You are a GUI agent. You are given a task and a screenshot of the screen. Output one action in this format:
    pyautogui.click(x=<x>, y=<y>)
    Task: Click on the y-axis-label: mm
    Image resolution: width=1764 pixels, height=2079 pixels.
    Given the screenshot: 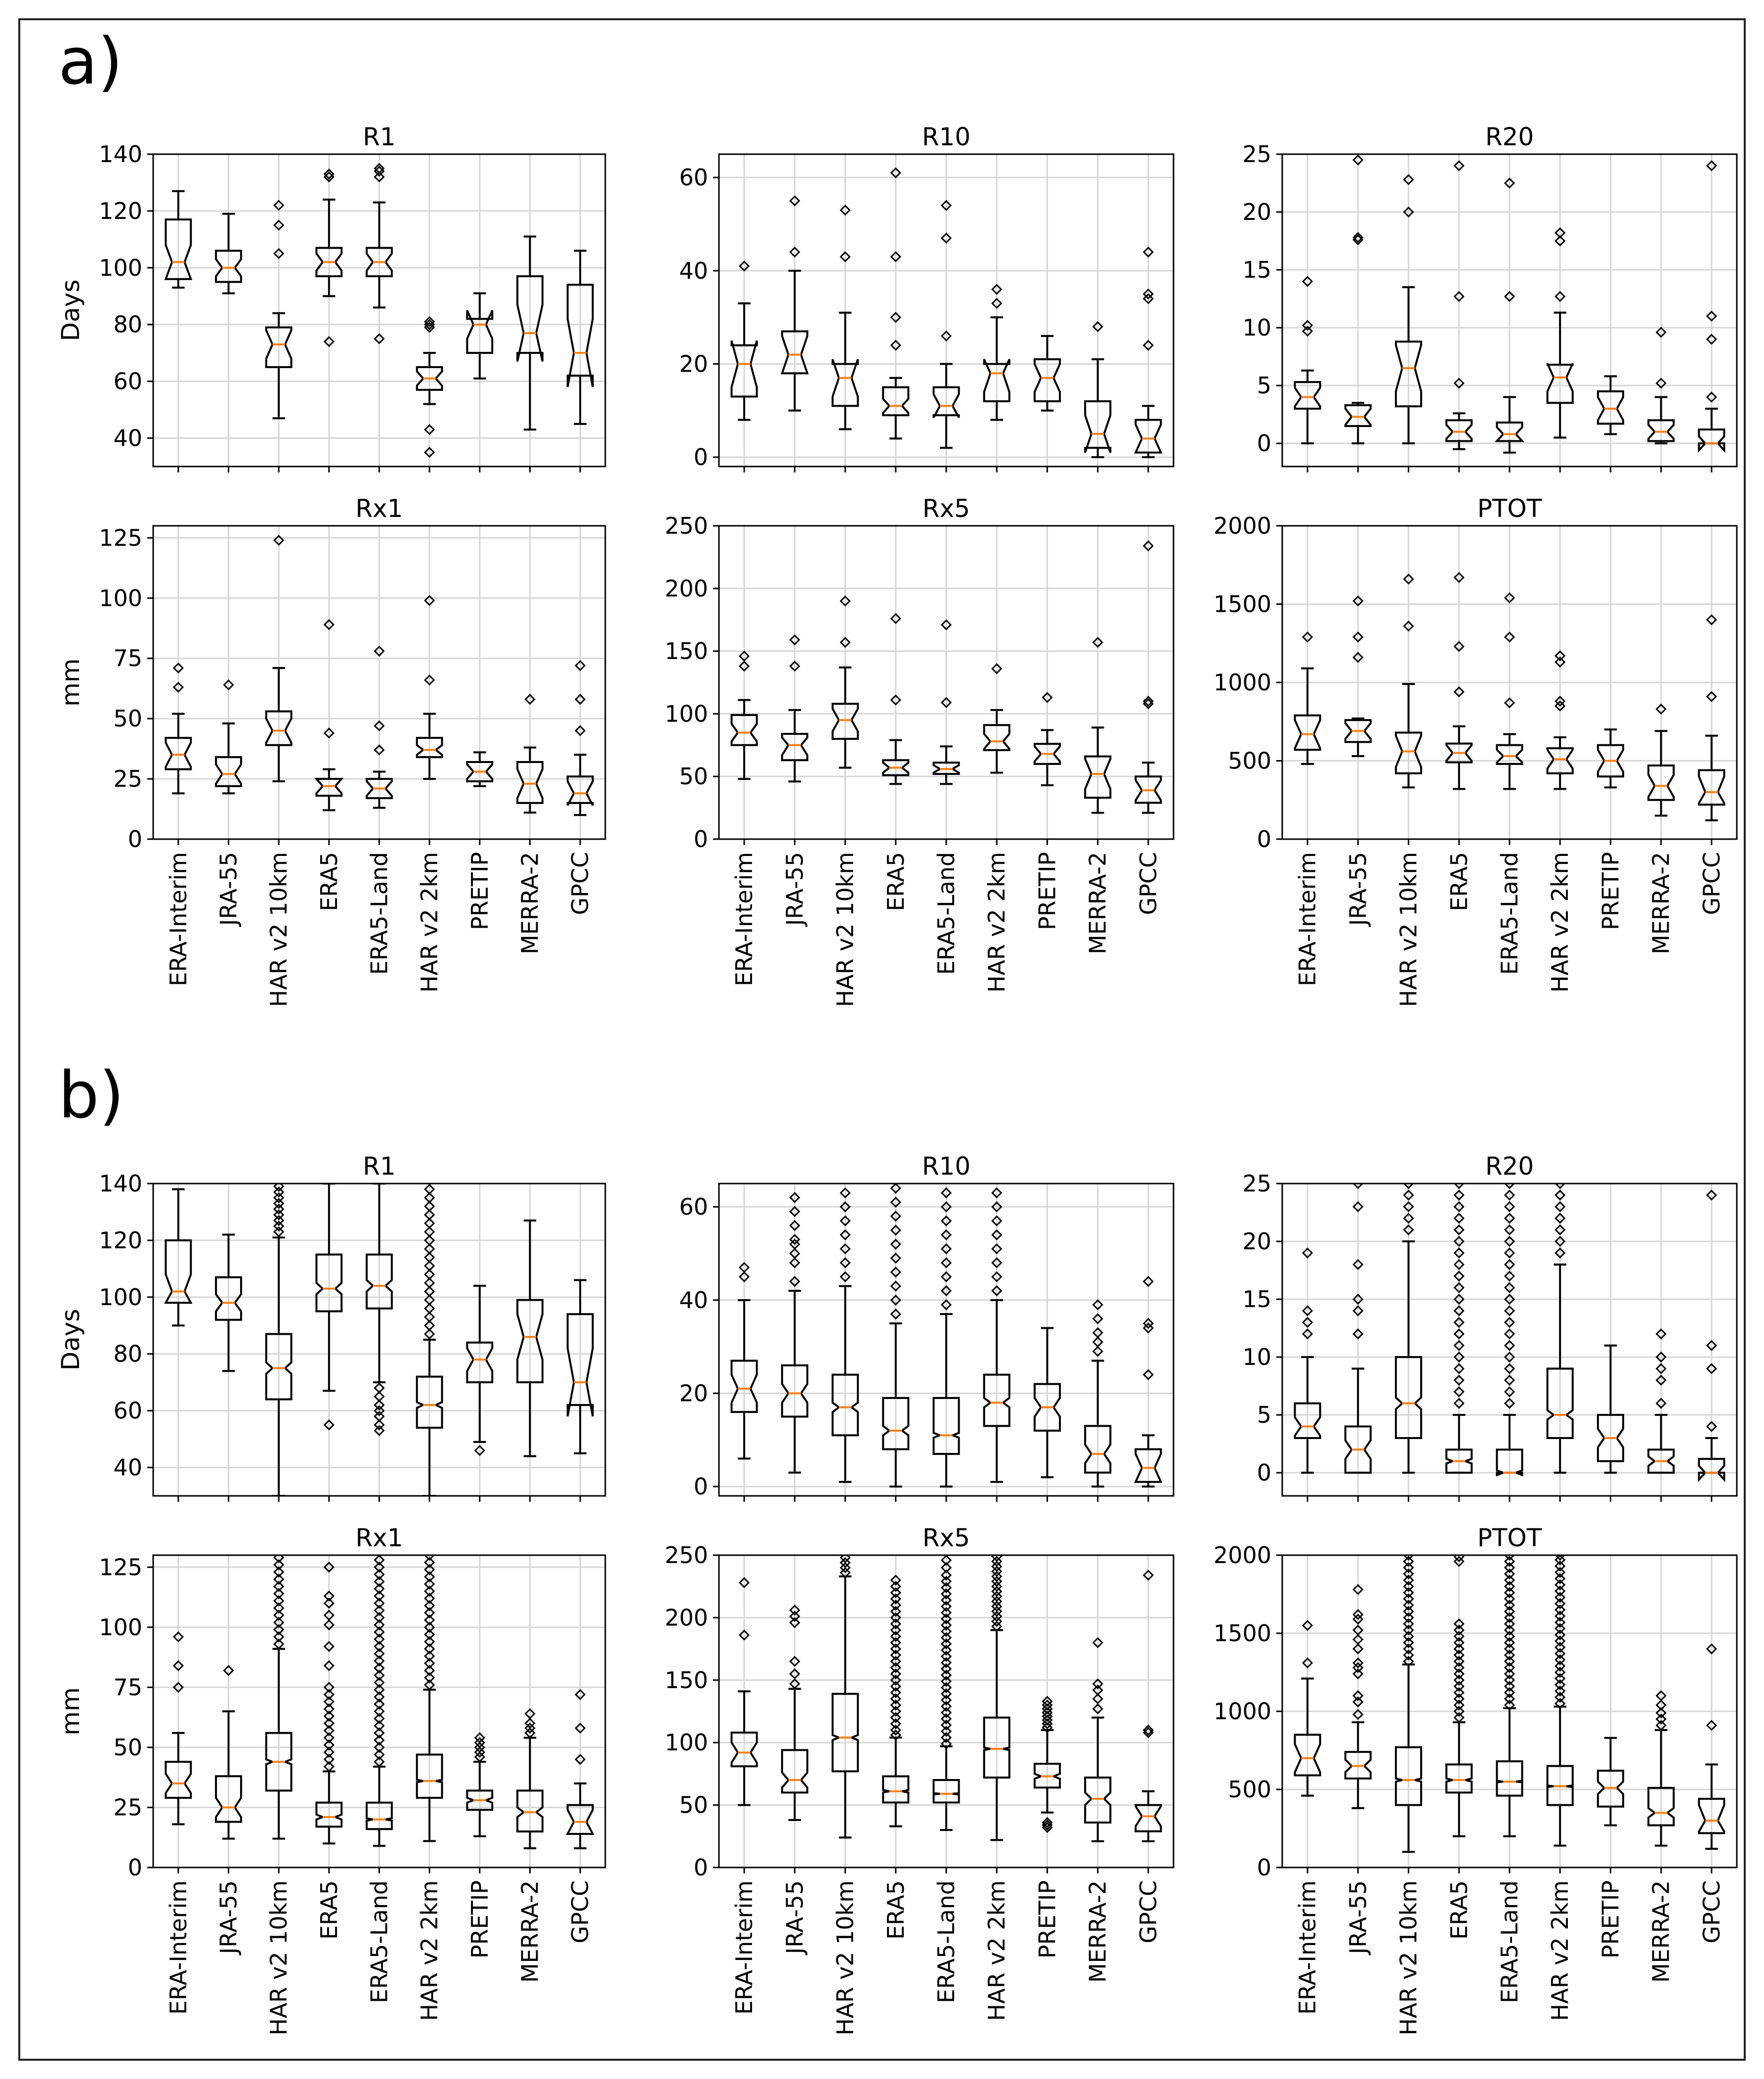 What is the action you would take?
    pyautogui.click(x=70, y=682)
    